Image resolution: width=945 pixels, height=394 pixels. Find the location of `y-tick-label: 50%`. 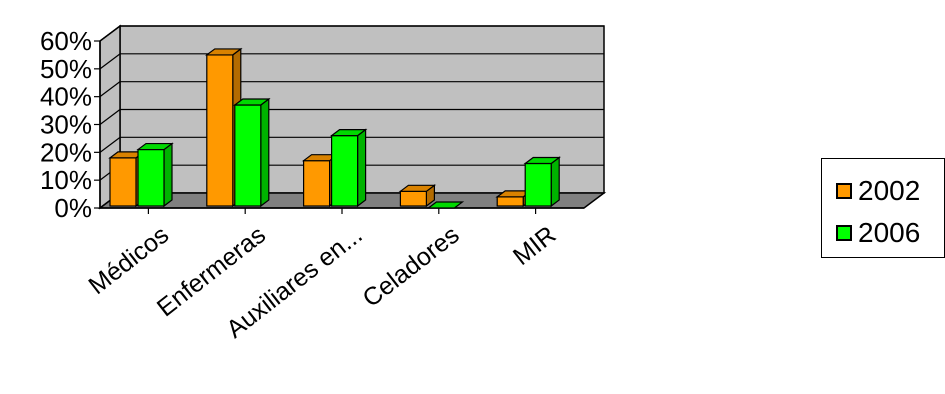

y-tick-label: 50% is located at coordinates (66, 69).